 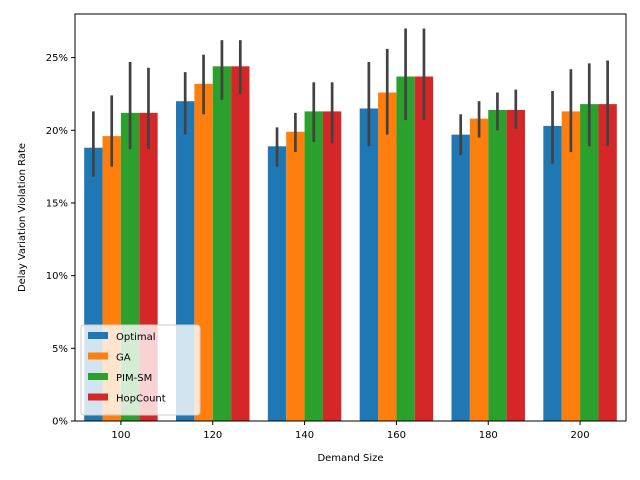 What do you see at coordinates (136, 337) in the screenshot?
I see `legend-label: Optimal` at bounding box center [136, 337].